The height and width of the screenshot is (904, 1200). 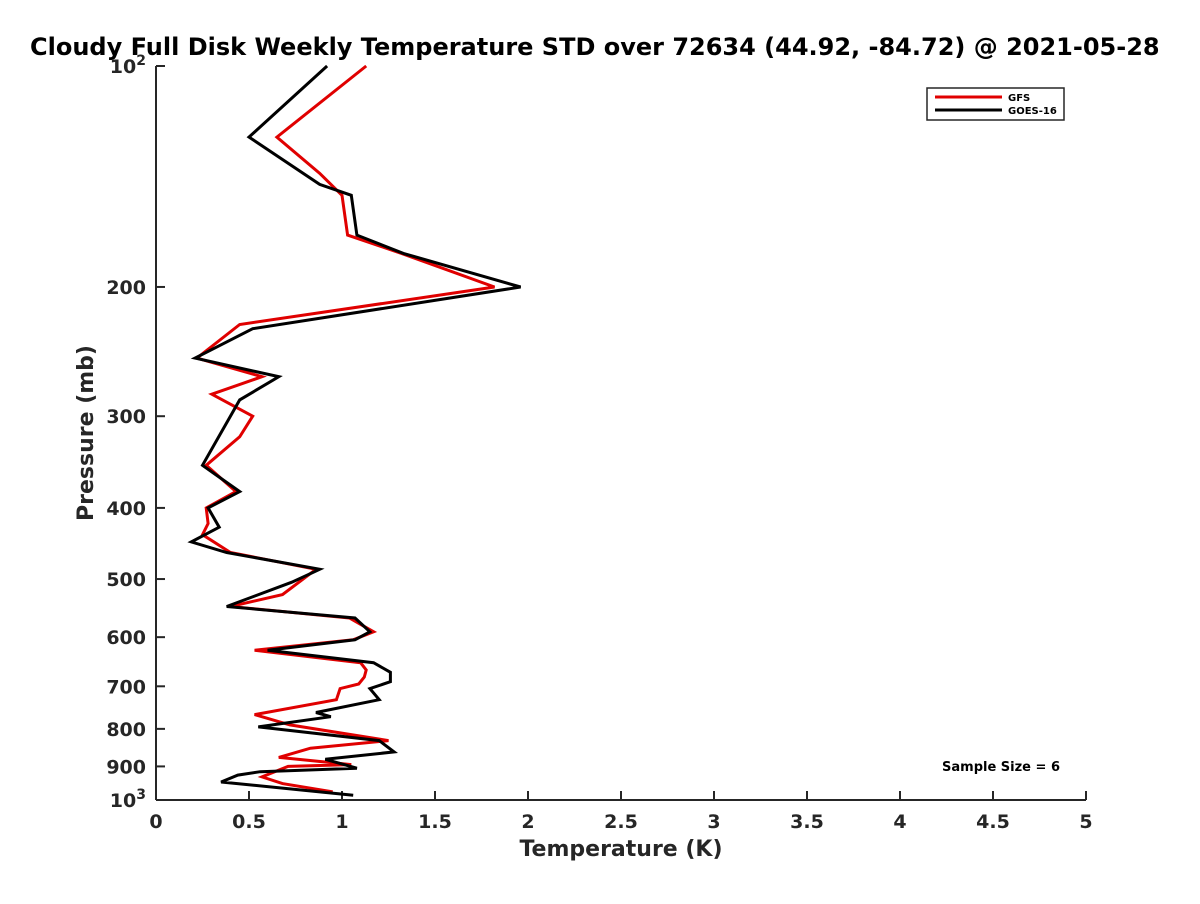 What do you see at coordinates (126, 730) in the screenshot?
I see `y-tick-label: 800` at bounding box center [126, 730].